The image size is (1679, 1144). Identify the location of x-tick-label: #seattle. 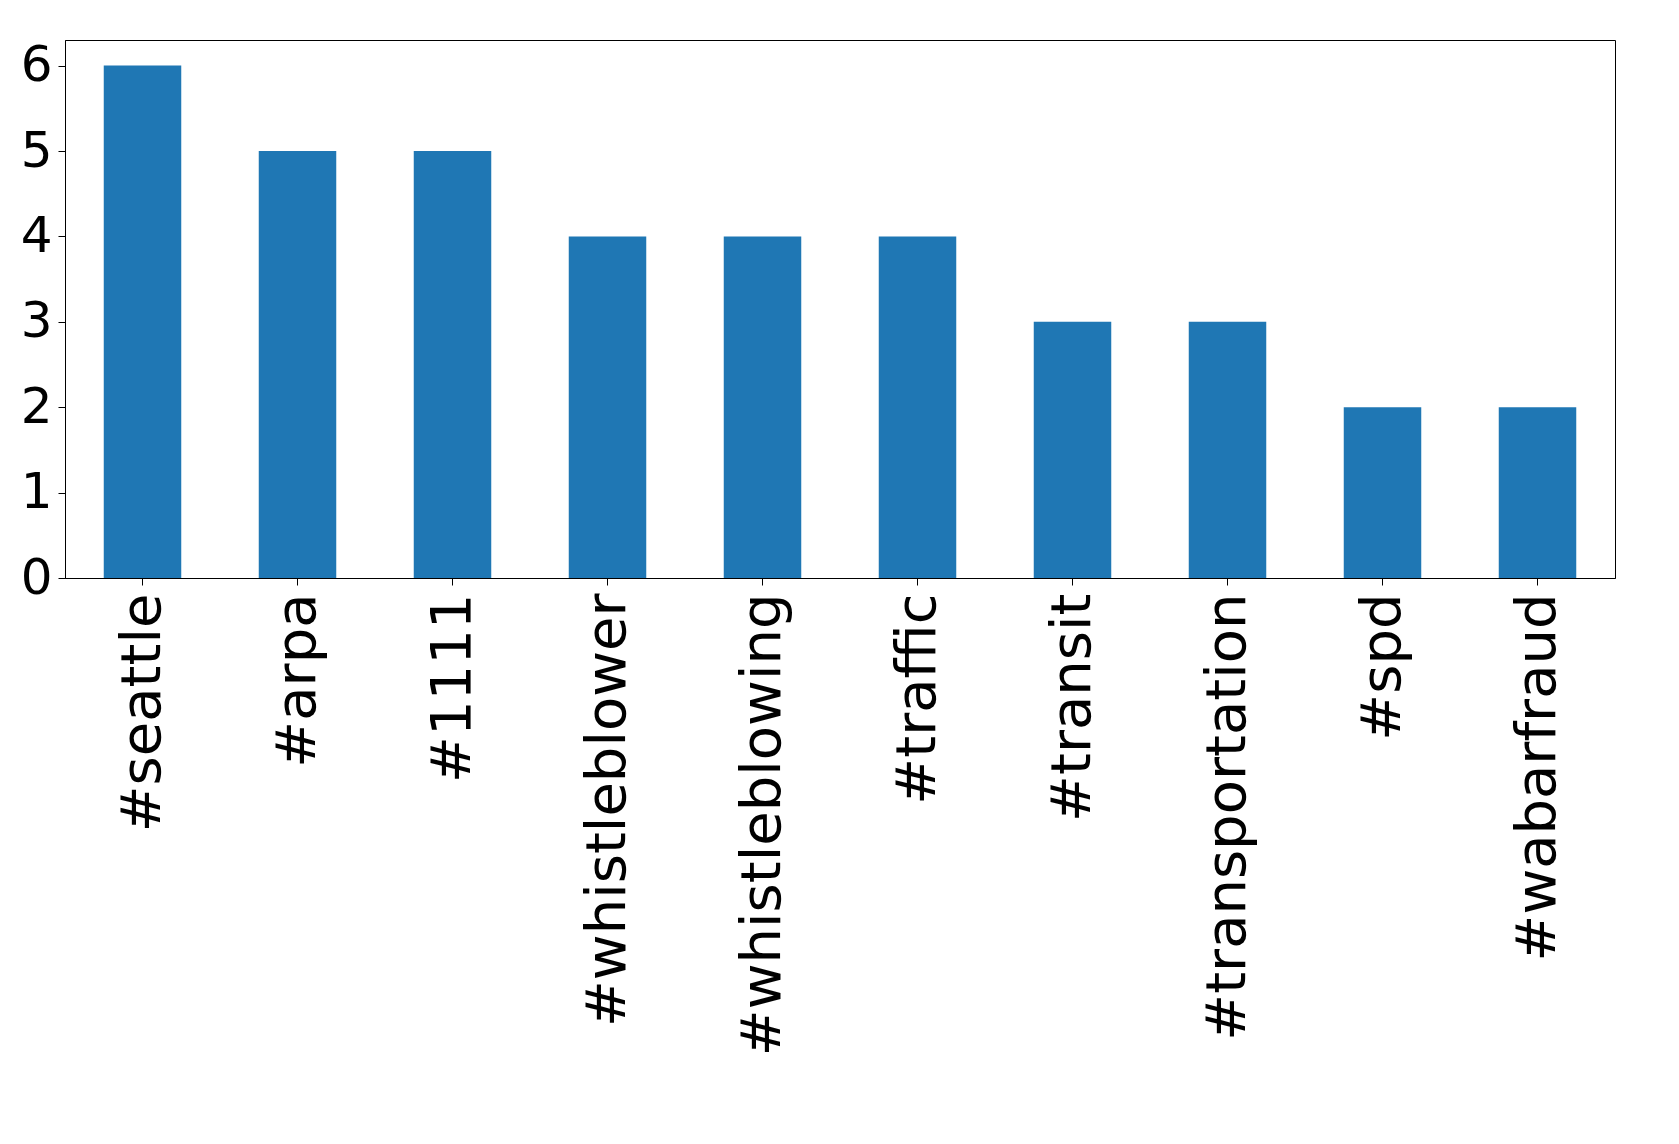
(140, 713).